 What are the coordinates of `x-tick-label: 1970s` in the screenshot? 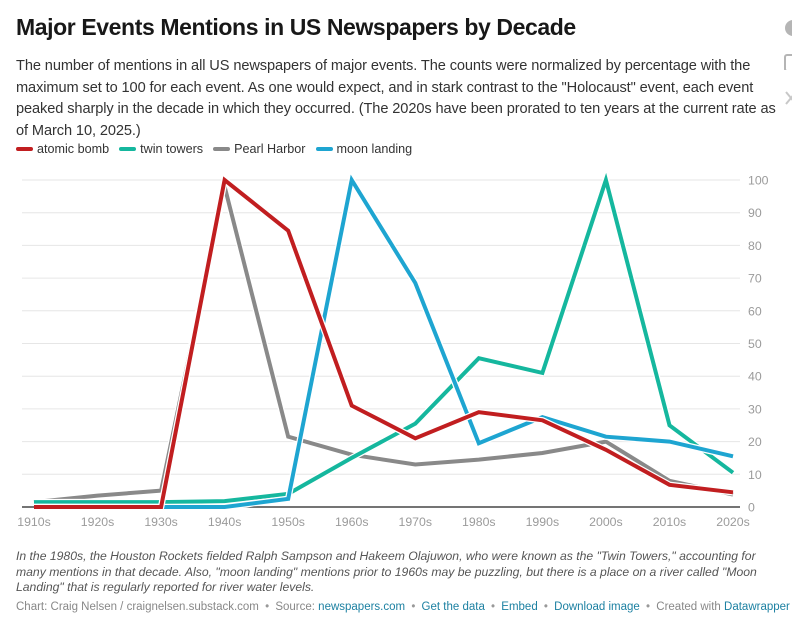 It's located at (416, 522).